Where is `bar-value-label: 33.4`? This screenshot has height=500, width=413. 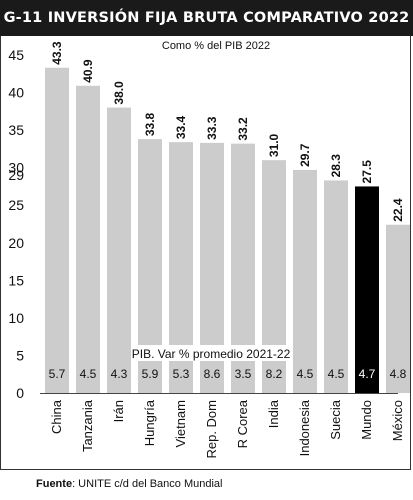 bar-value-label: 33.4 is located at coordinates (181, 127).